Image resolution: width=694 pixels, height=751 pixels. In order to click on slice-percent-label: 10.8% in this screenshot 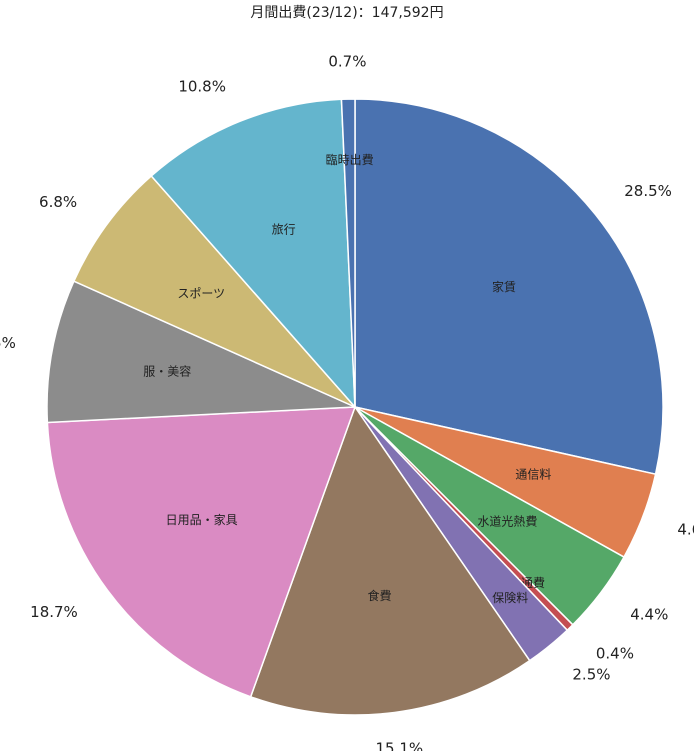, I will do `click(202, 87)`.